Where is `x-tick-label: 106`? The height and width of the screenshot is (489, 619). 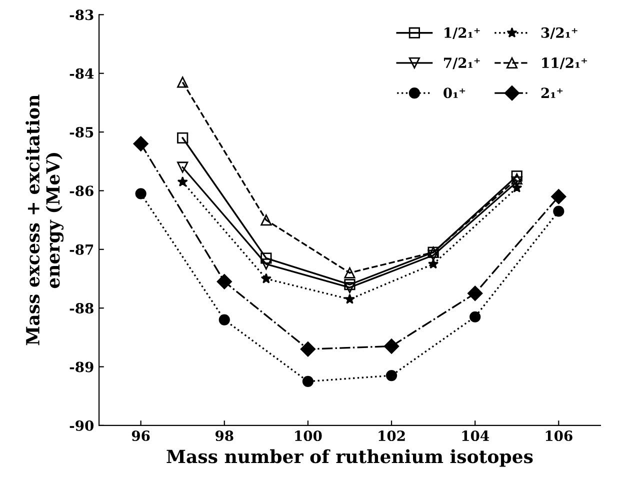
x-tick-label: 106 is located at coordinates (559, 436).